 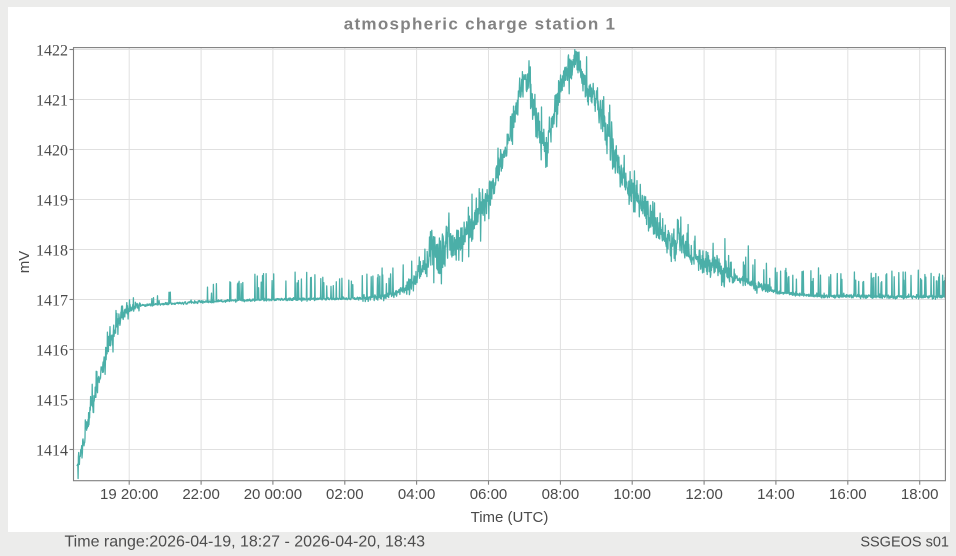 What do you see at coordinates (480, 24) in the screenshot?
I see `svg-text: atmospheric charge station 1` at bounding box center [480, 24].